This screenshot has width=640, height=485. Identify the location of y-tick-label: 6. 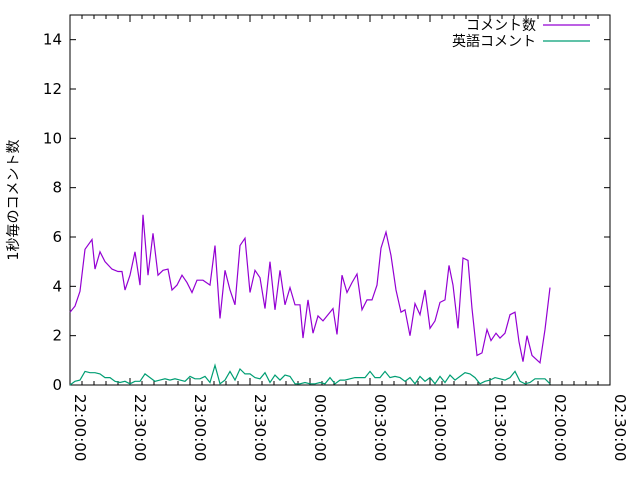
(57, 237).